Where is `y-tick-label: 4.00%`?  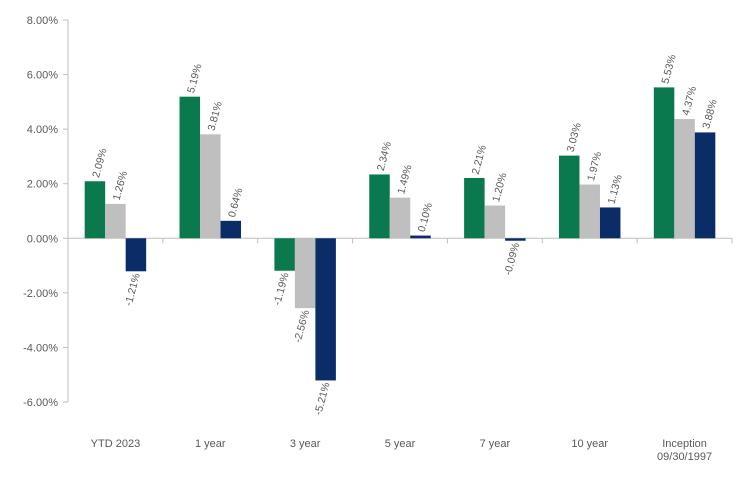 y-tick-label: 4.00% is located at coordinates (42, 130).